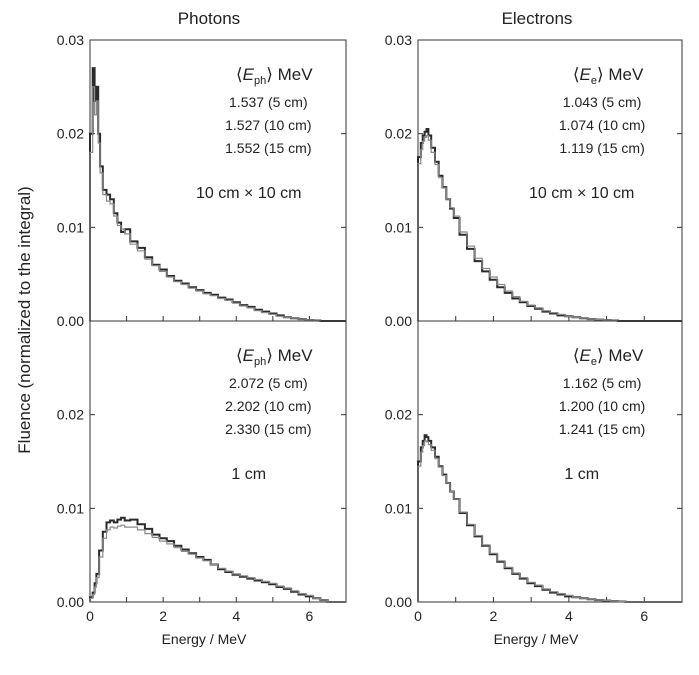 The width and height of the screenshot is (699, 675). I want to click on mean-energy-value: 2.202 (10 cm), so click(268, 406).